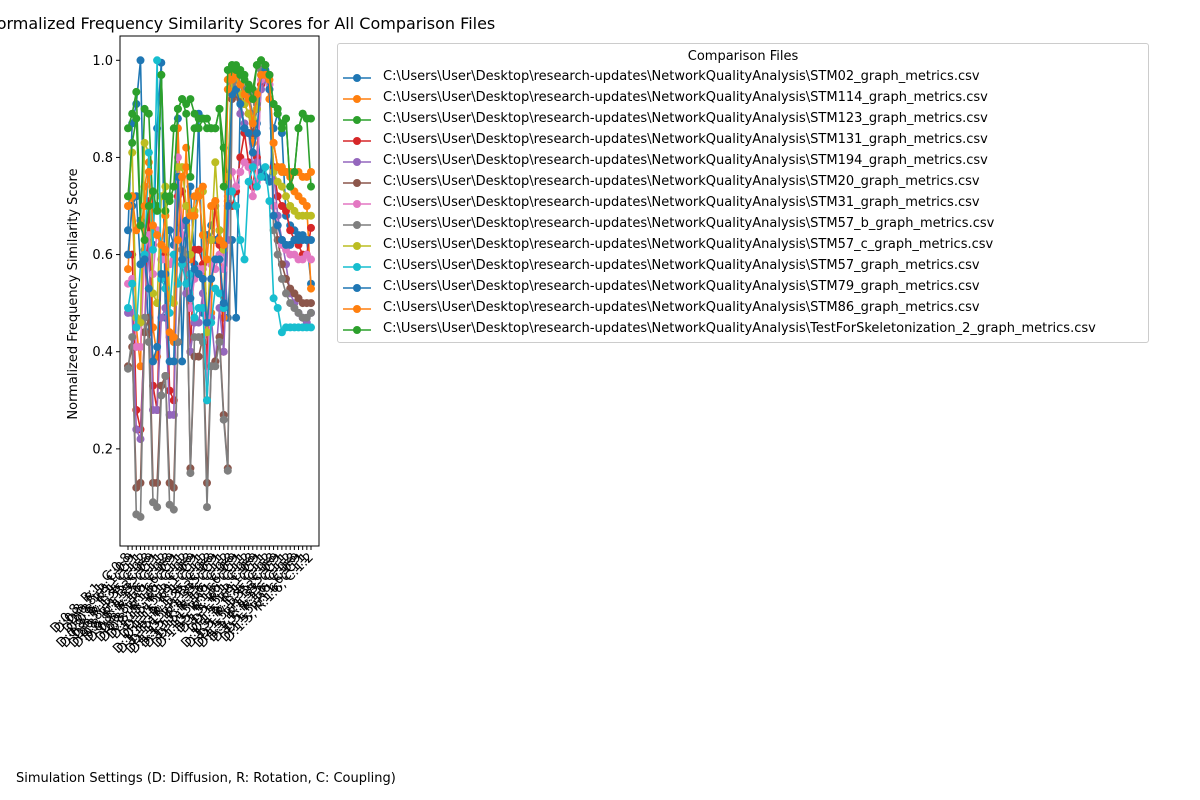  What do you see at coordinates (219, 288) in the screenshot?
I see `series-lines` at bounding box center [219, 288].